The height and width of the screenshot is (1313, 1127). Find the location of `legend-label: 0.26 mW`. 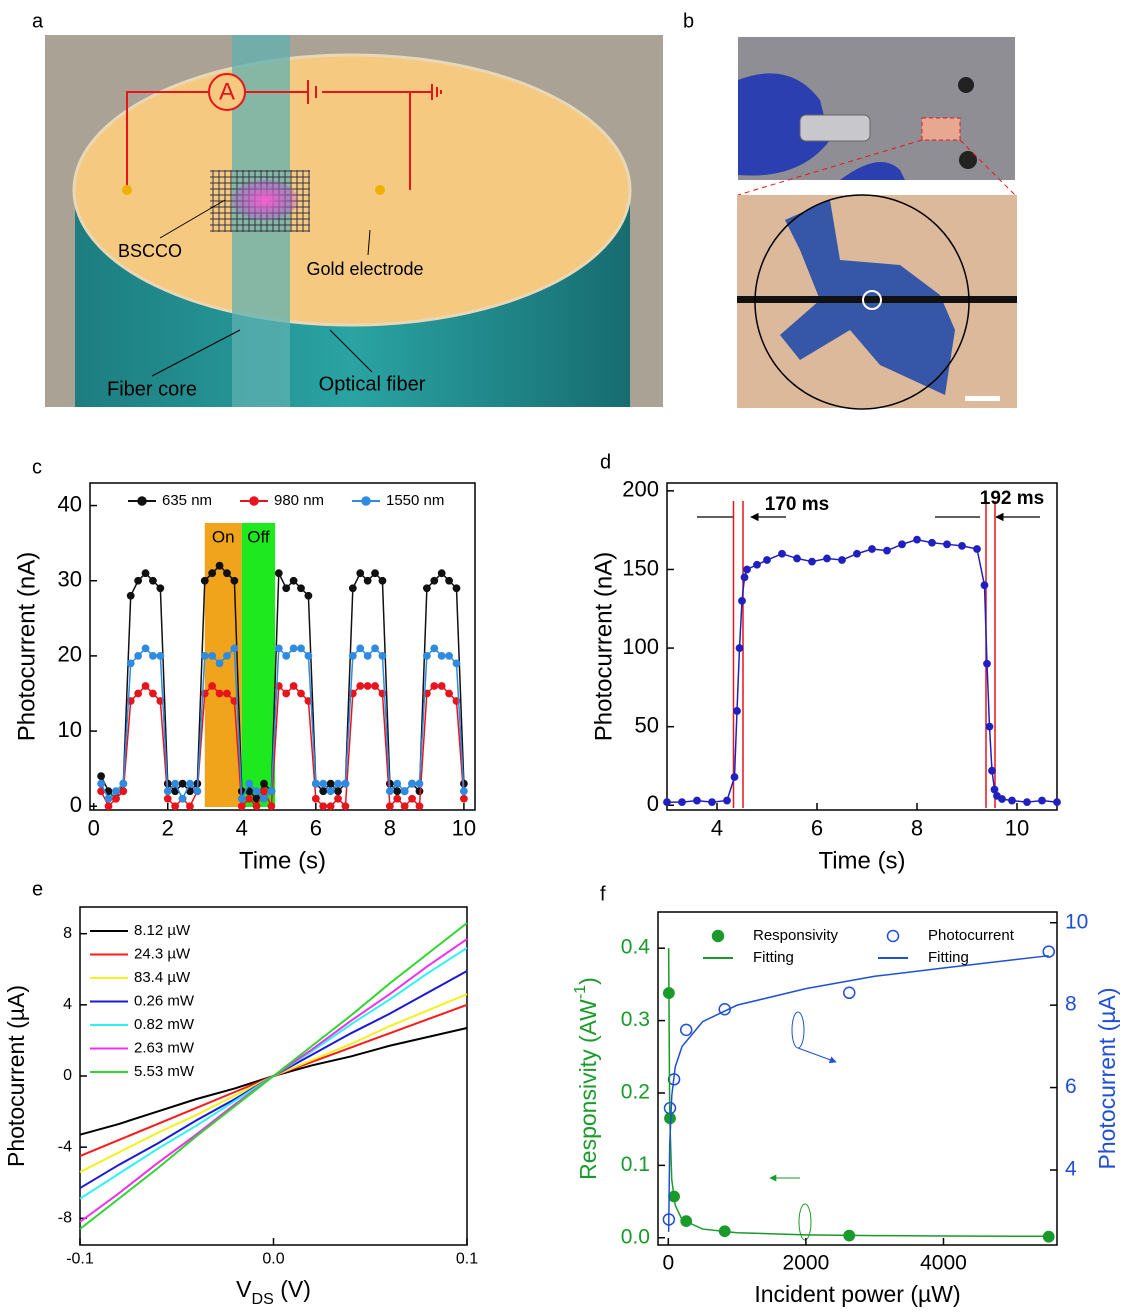

legend-label: 0.26 mW is located at coordinates (164, 1000).